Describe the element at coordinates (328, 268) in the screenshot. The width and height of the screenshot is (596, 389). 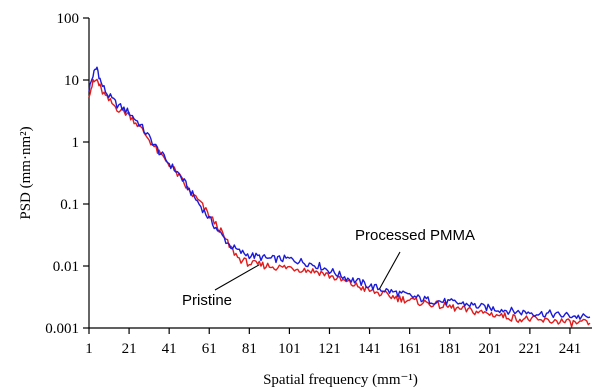
I see `annotation-layer: Processed PMMA Pristine` at that location.